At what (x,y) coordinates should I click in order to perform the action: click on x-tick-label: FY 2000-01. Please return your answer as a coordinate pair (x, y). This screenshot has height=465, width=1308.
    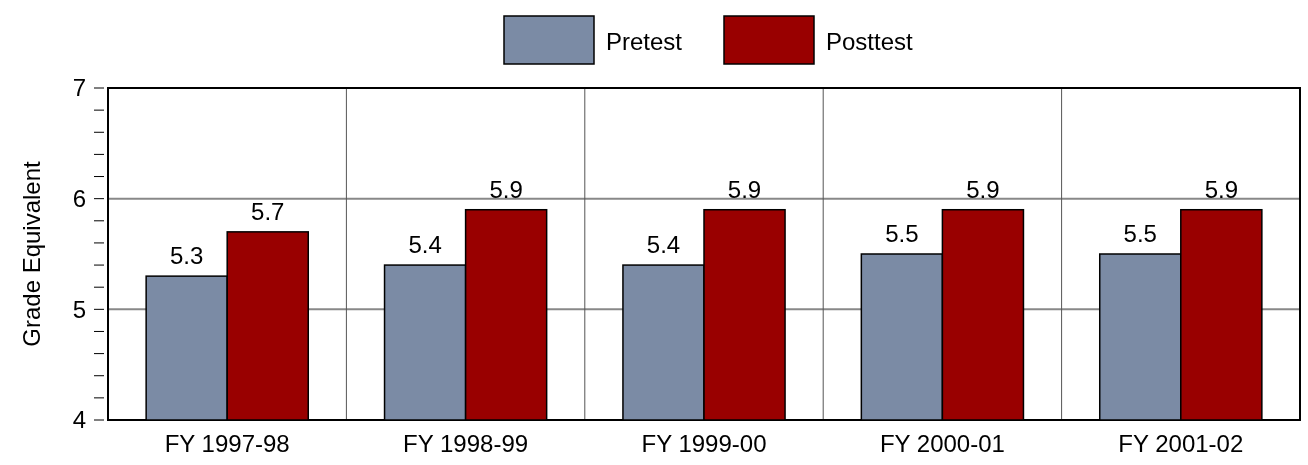
    Looking at the image, I should click on (942, 443).